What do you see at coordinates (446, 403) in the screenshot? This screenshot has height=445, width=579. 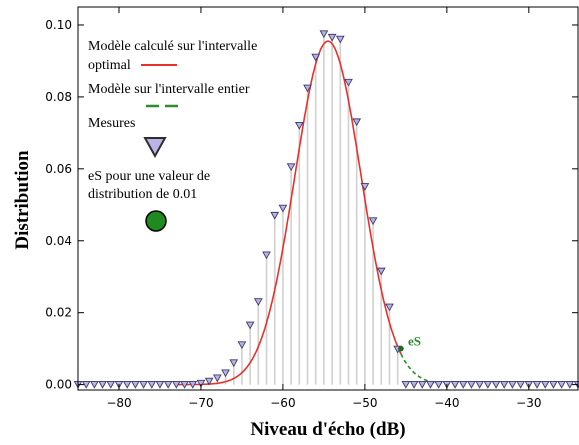 I see `x-tick-label: −40` at bounding box center [446, 403].